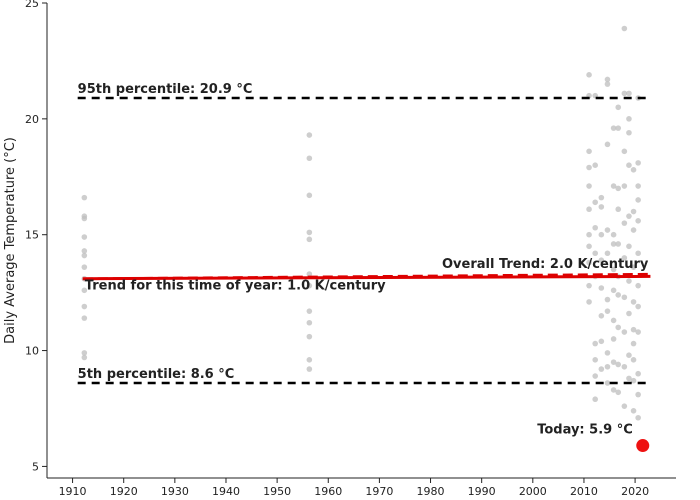  Describe the element at coordinates (366, 277) in the screenshot. I see `seasonal-trend-line` at that location.